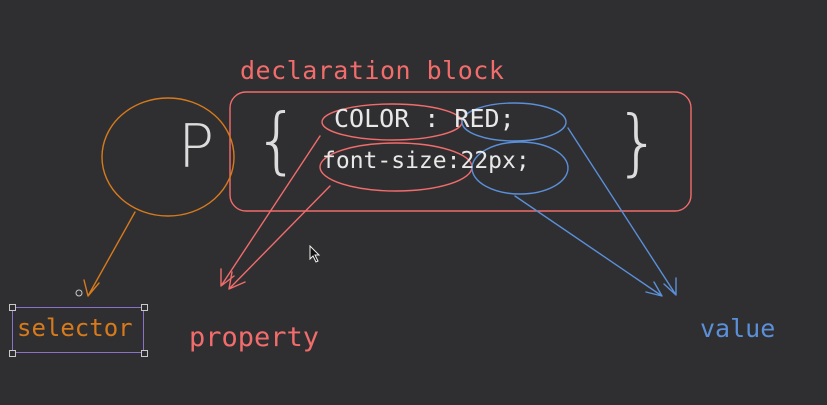  Describe the element at coordinates (514, 122) in the screenshot. I see `value-ellipse-red` at that location.